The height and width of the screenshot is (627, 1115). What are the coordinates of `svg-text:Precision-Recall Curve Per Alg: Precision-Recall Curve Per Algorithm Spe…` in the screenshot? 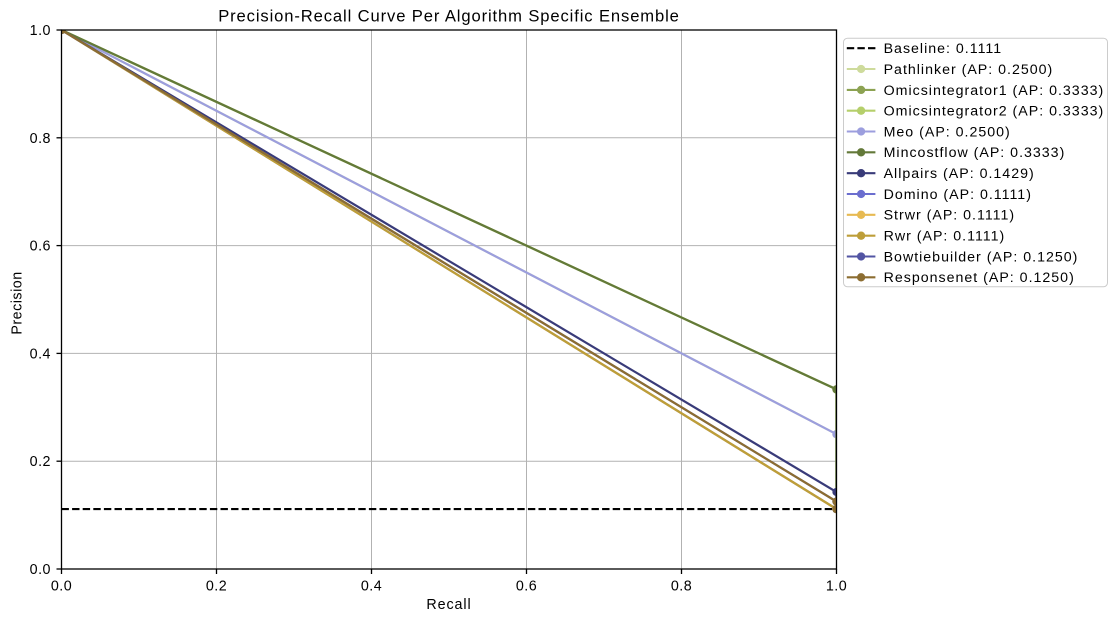 It's located at (449, 16).